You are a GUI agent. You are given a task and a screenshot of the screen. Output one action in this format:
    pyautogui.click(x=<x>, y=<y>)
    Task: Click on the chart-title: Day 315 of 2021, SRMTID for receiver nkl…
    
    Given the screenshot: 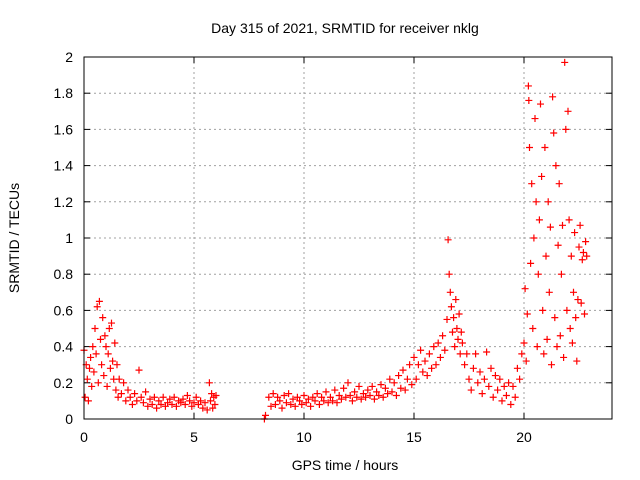 What is the action you would take?
    pyautogui.click(x=345, y=28)
    